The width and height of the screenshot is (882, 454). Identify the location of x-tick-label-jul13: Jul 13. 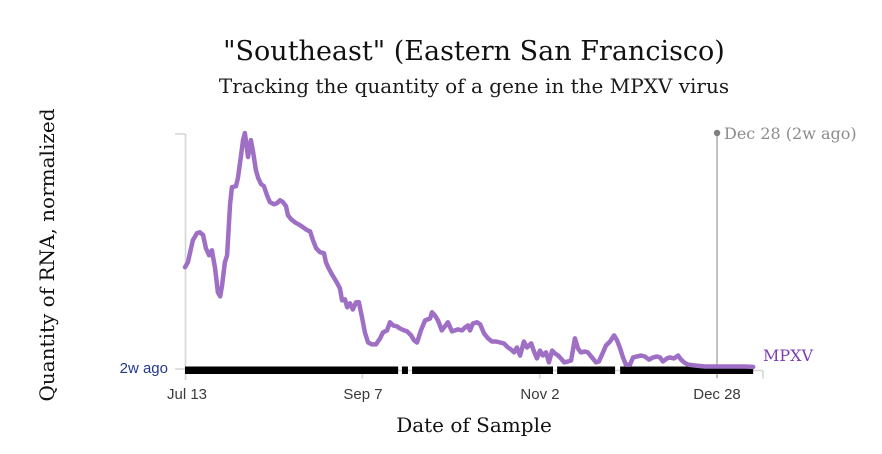
(187, 394).